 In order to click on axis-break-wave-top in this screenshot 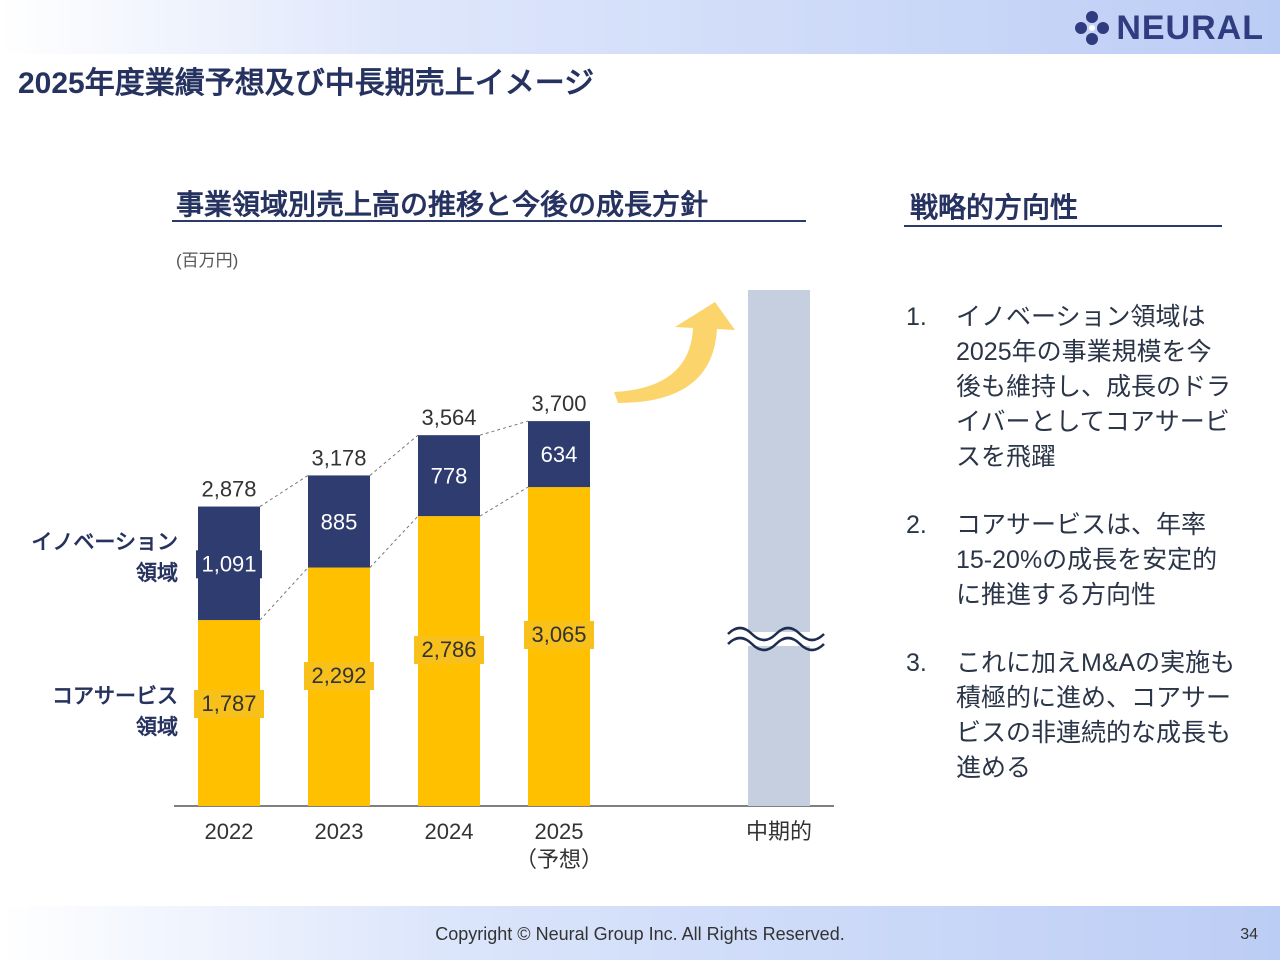, I will do `click(776, 634)`.